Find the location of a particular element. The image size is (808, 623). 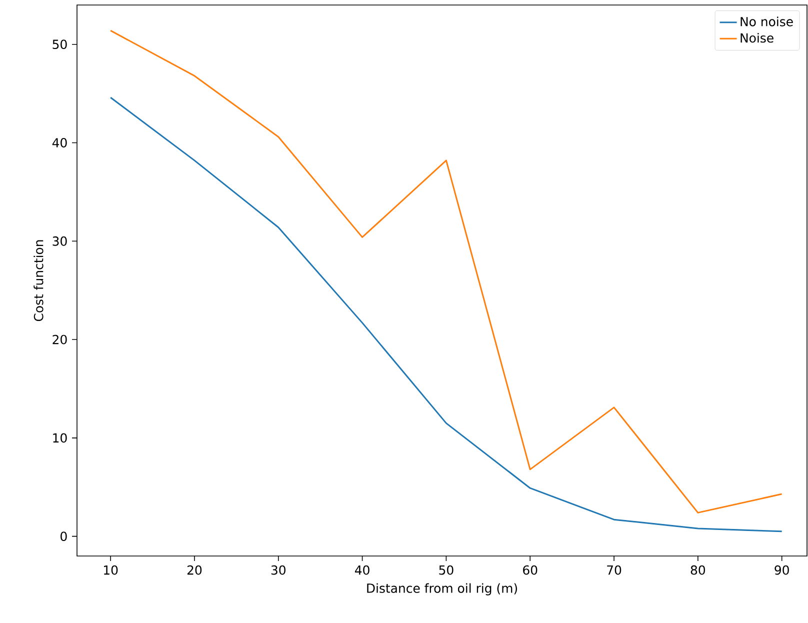

x-tick-label: 30 is located at coordinates (278, 570).